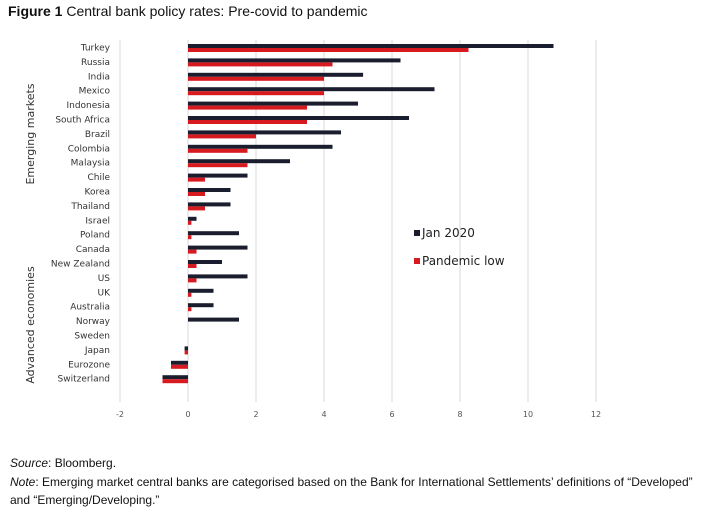 This screenshot has height=522, width=710. Describe the element at coordinates (95, 236) in the screenshot. I see `category-label: Poland` at that location.